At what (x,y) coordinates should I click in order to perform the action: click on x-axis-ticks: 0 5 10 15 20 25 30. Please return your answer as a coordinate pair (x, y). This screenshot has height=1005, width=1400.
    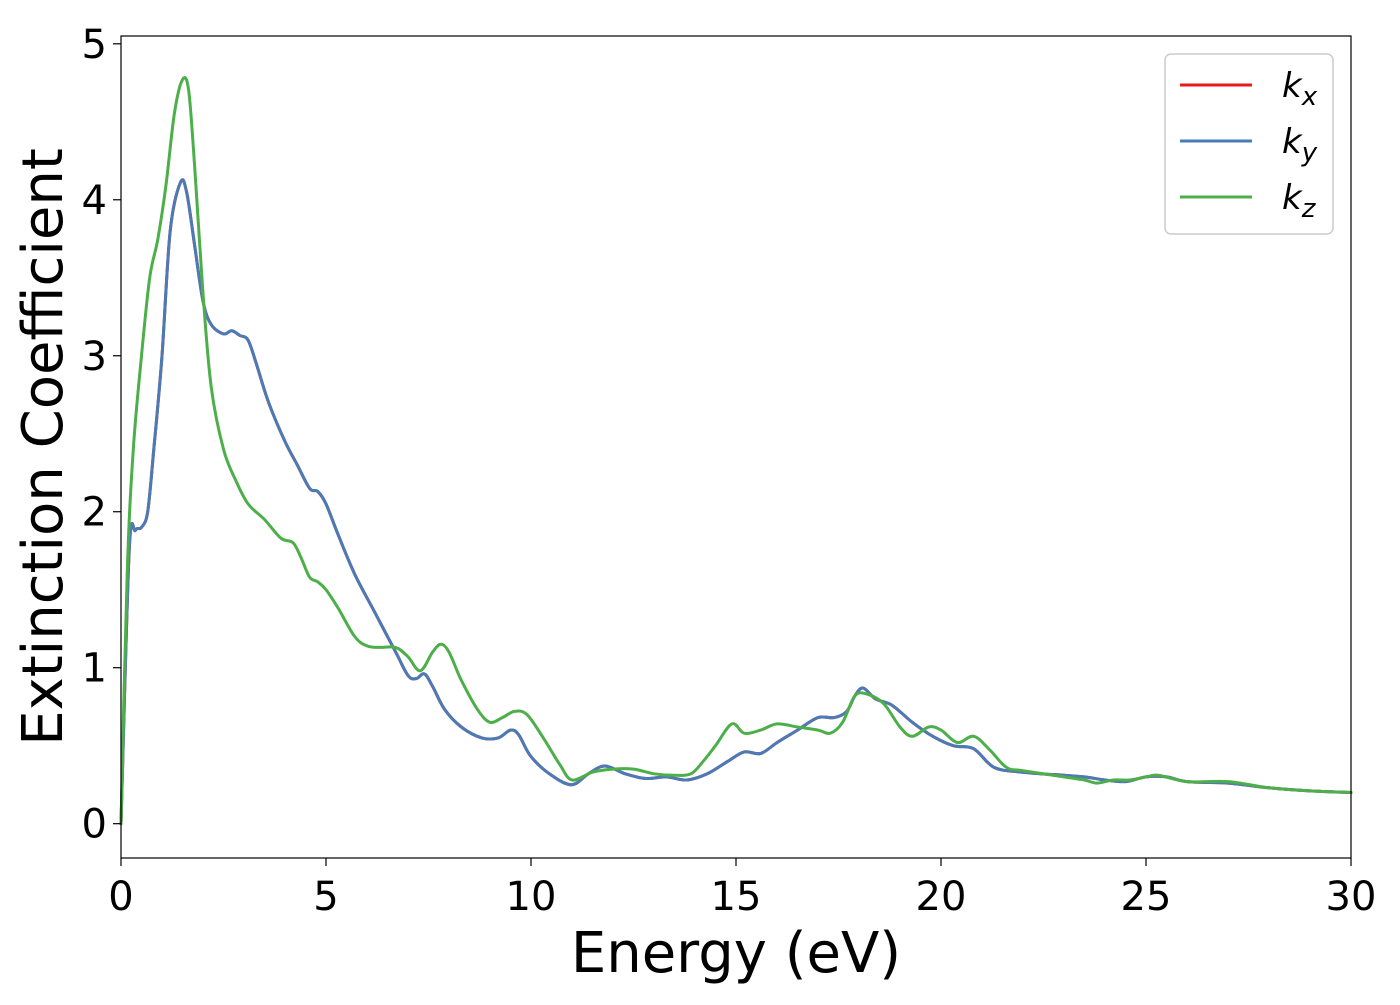
    Looking at the image, I should click on (742, 889).